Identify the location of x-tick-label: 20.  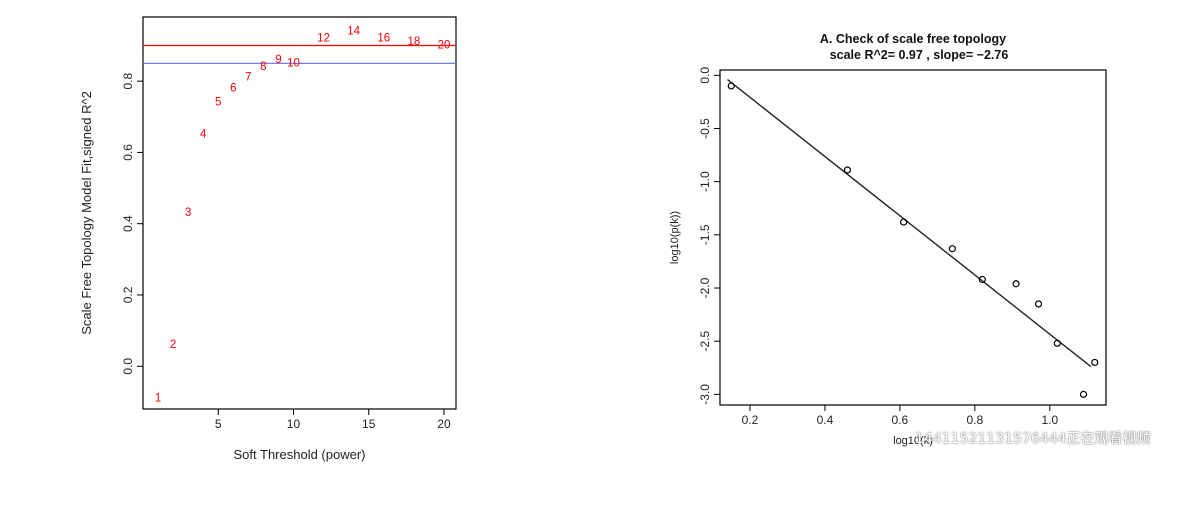
(444, 424).